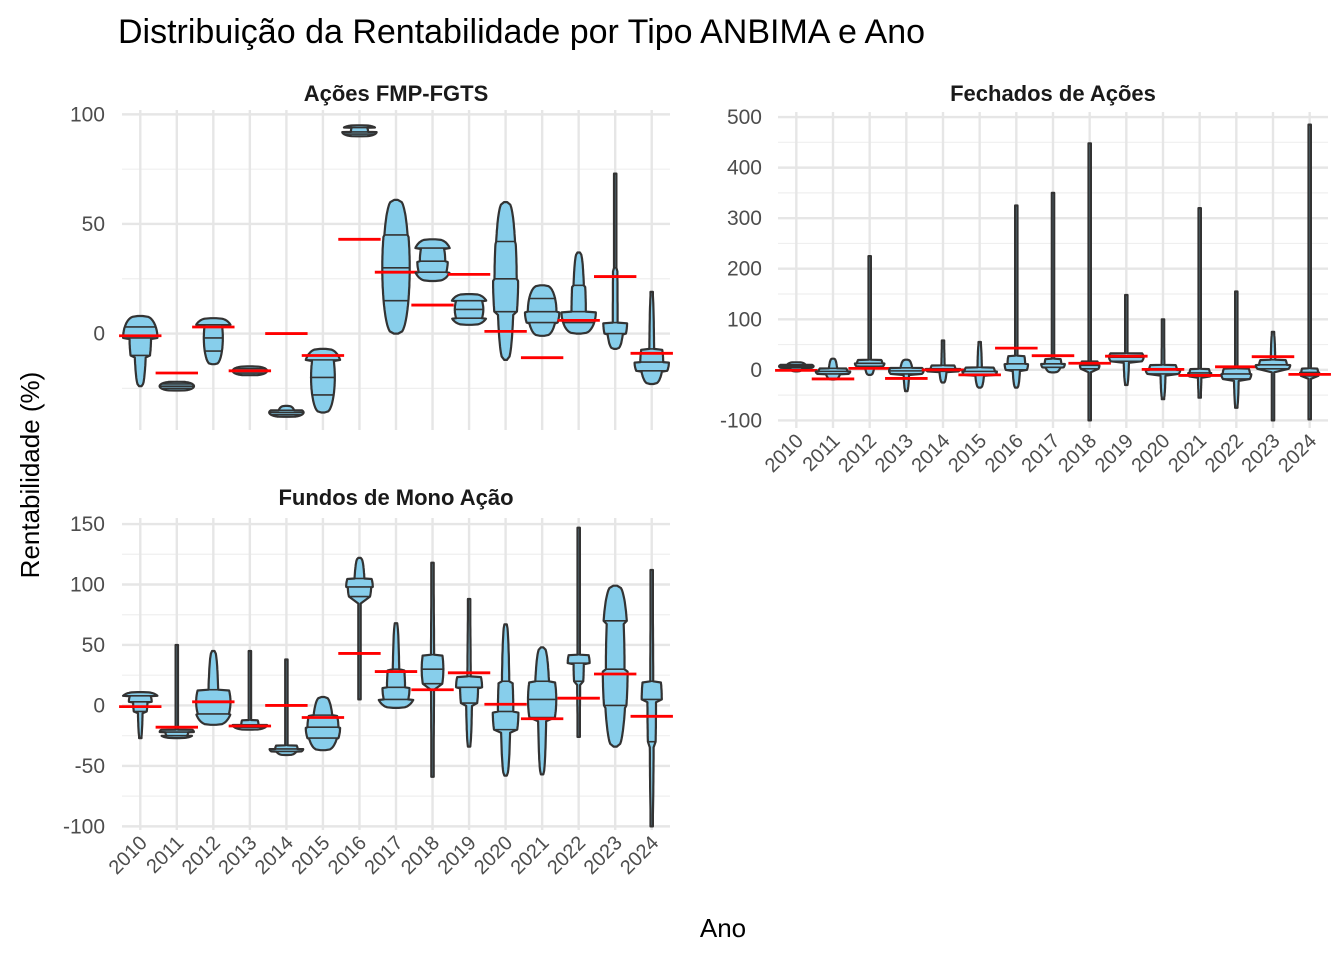  Describe the element at coordinates (90, 766) in the screenshot. I see `y-tick-label: -50` at that location.